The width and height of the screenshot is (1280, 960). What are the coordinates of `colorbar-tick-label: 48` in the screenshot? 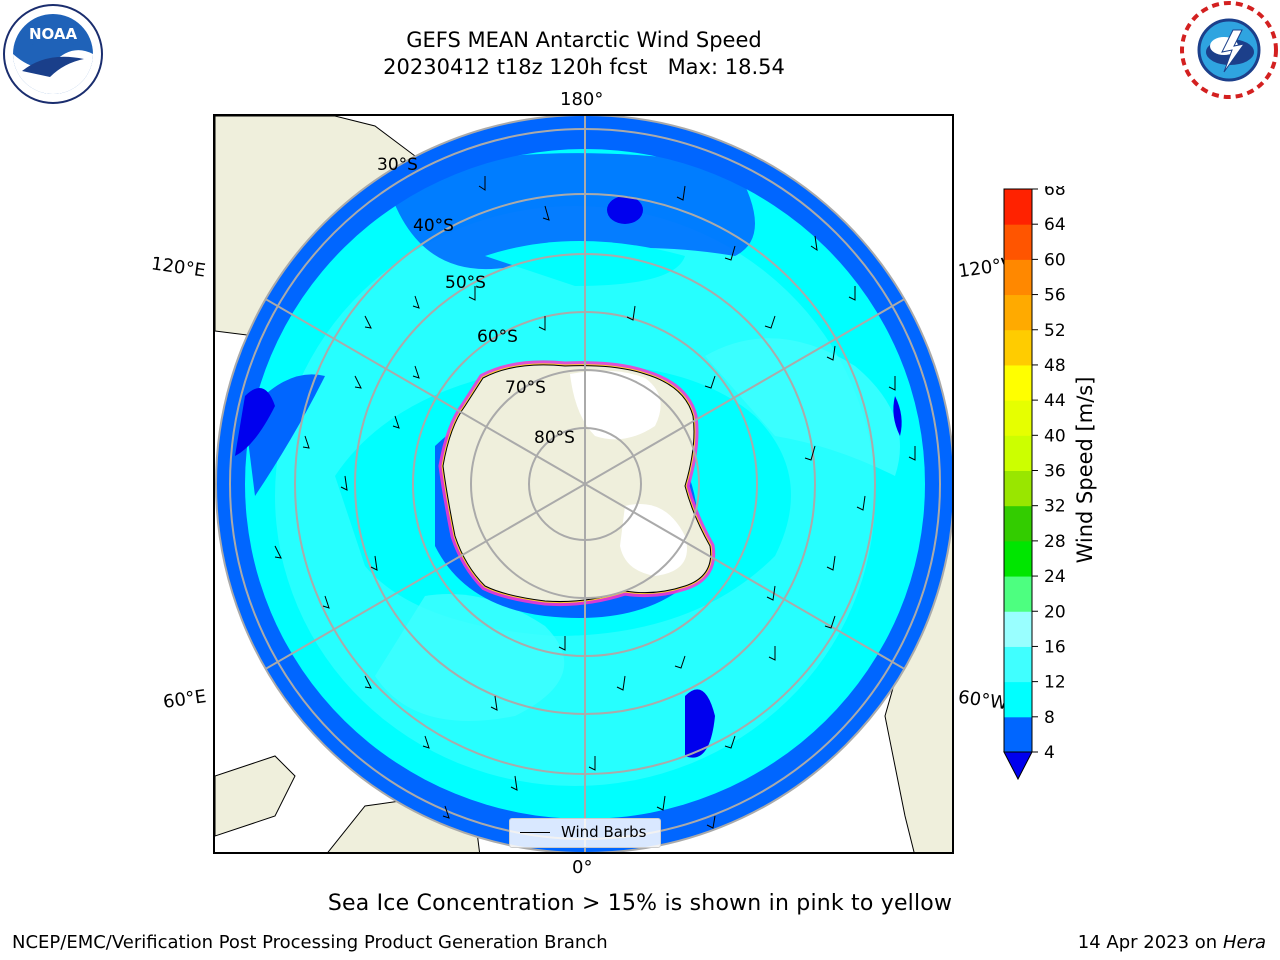 It's located at (1055, 366).